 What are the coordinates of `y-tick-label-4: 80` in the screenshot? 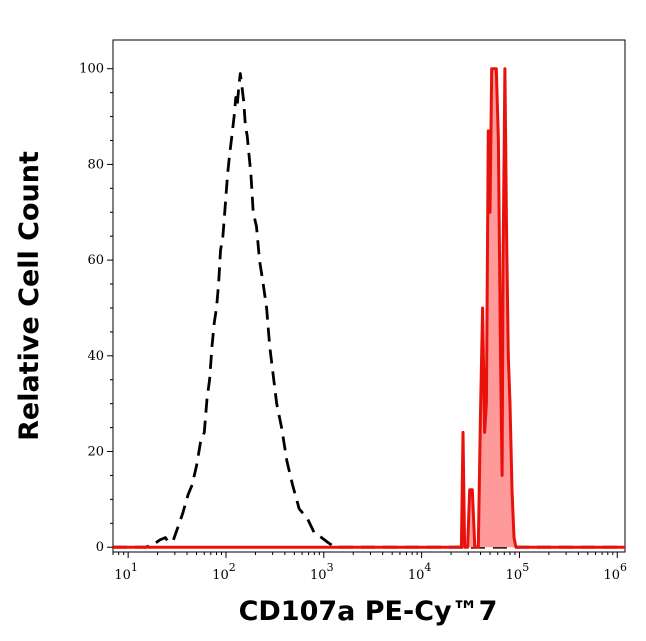 It's located at (95, 164).